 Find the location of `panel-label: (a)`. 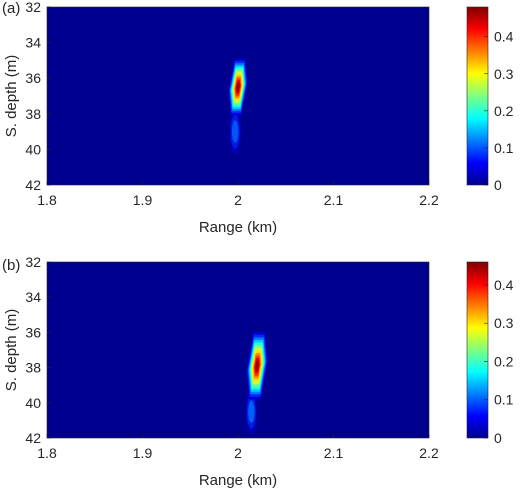

panel-label: (a) is located at coordinates (11, 8).